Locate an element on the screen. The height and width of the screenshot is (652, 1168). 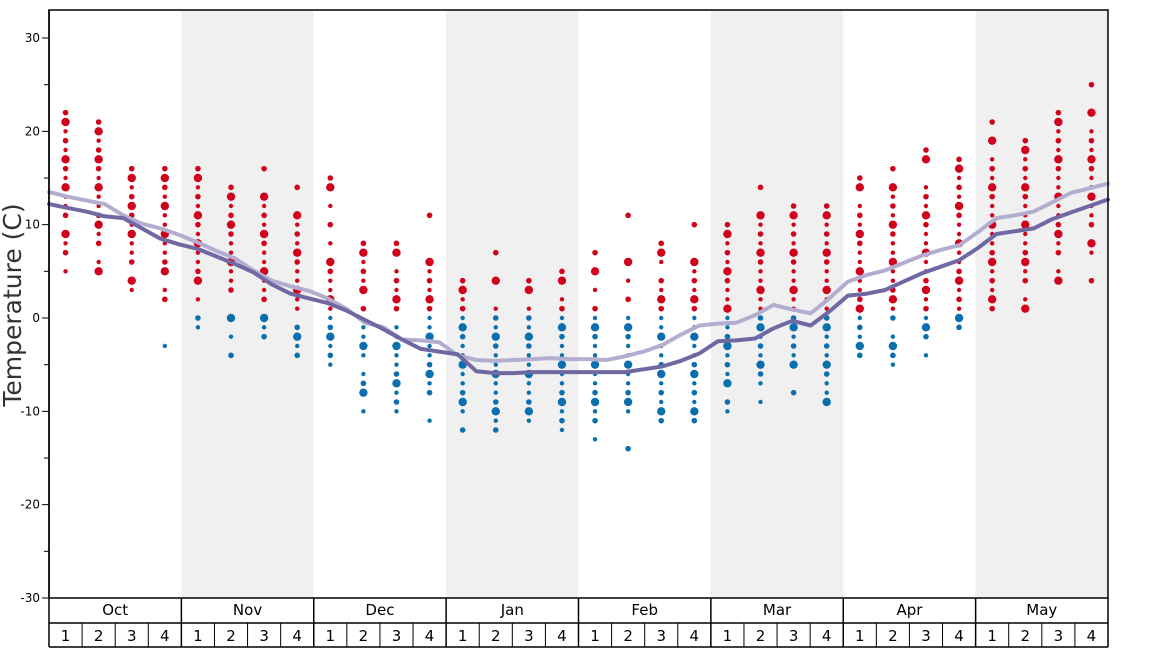
y-tick-label: -30 is located at coordinates (30, 598).